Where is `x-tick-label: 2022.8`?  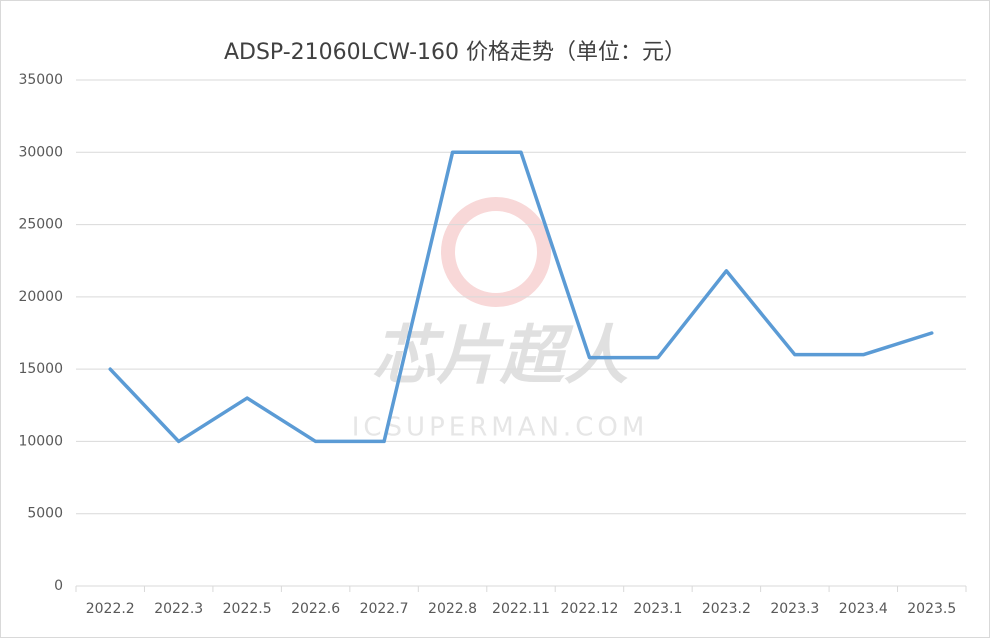 x-tick-label: 2022.8 is located at coordinates (452, 609).